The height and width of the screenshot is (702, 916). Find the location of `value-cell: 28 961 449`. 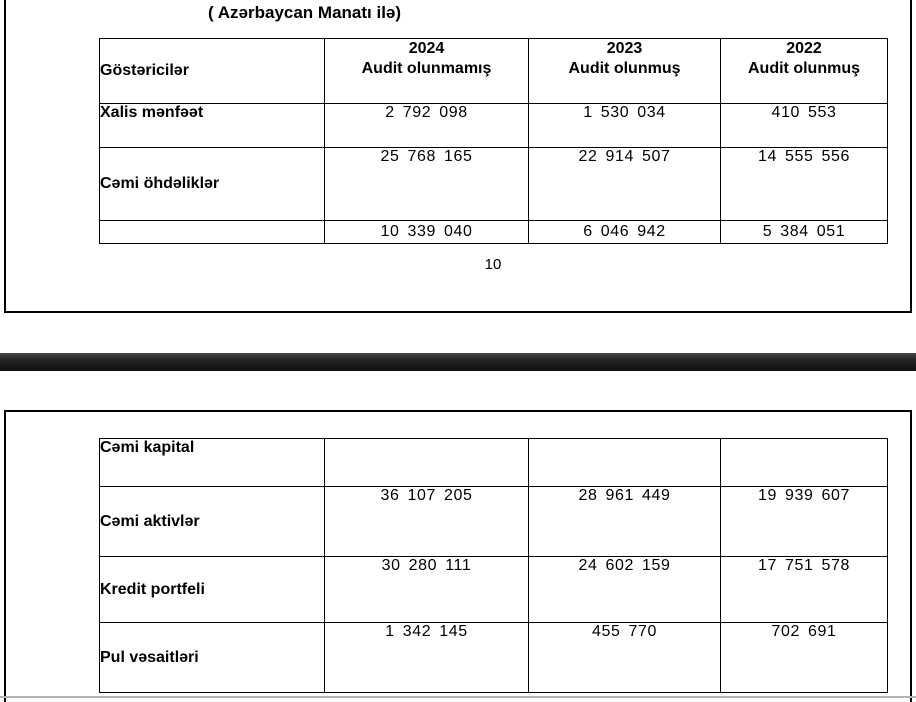

value-cell: 28 961 449 is located at coordinates (624, 521).